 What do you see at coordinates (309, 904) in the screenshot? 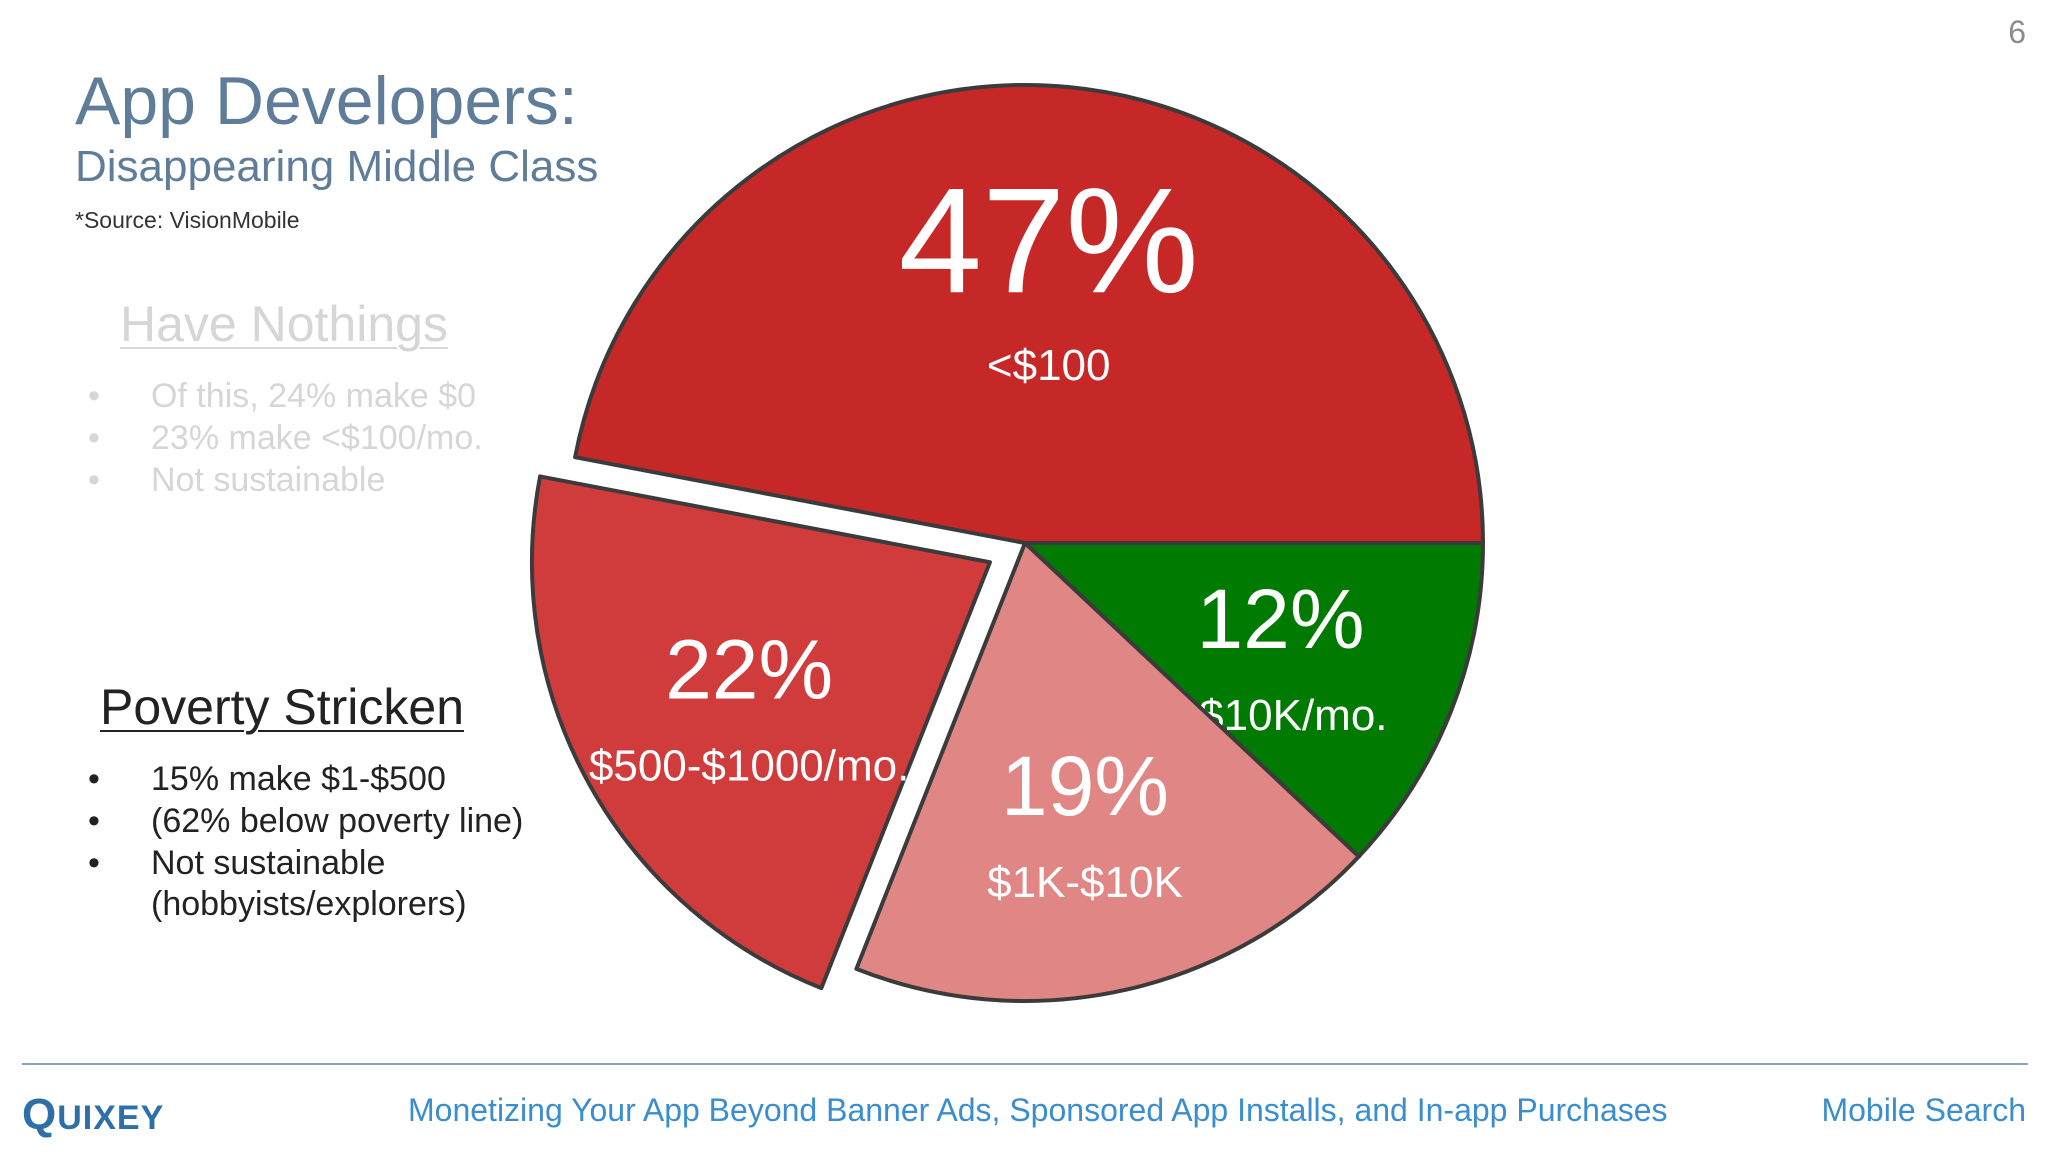
I see `poverty-bullet-3-continued: (hobbyists/explorers)` at bounding box center [309, 904].